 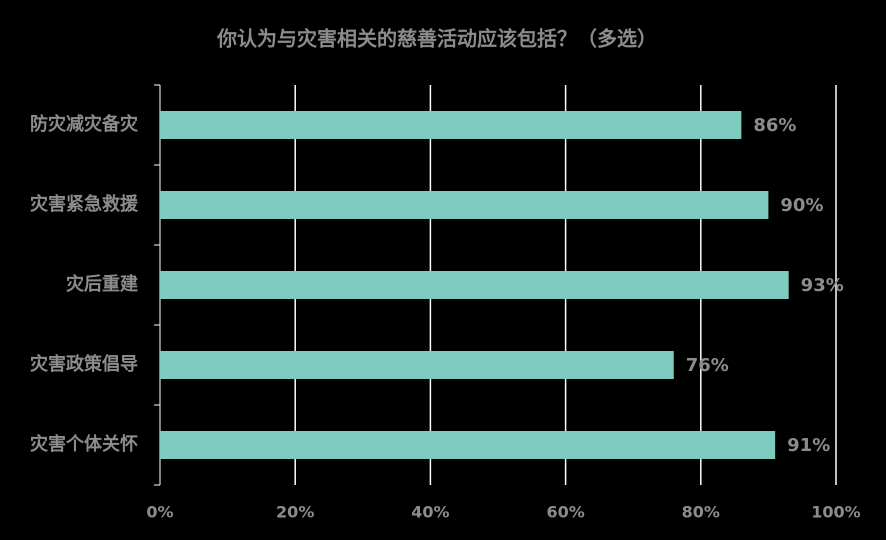 What do you see at coordinates (84, 204) in the screenshot?
I see `y-tick-label: 灾害紧急救援` at bounding box center [84, 204].